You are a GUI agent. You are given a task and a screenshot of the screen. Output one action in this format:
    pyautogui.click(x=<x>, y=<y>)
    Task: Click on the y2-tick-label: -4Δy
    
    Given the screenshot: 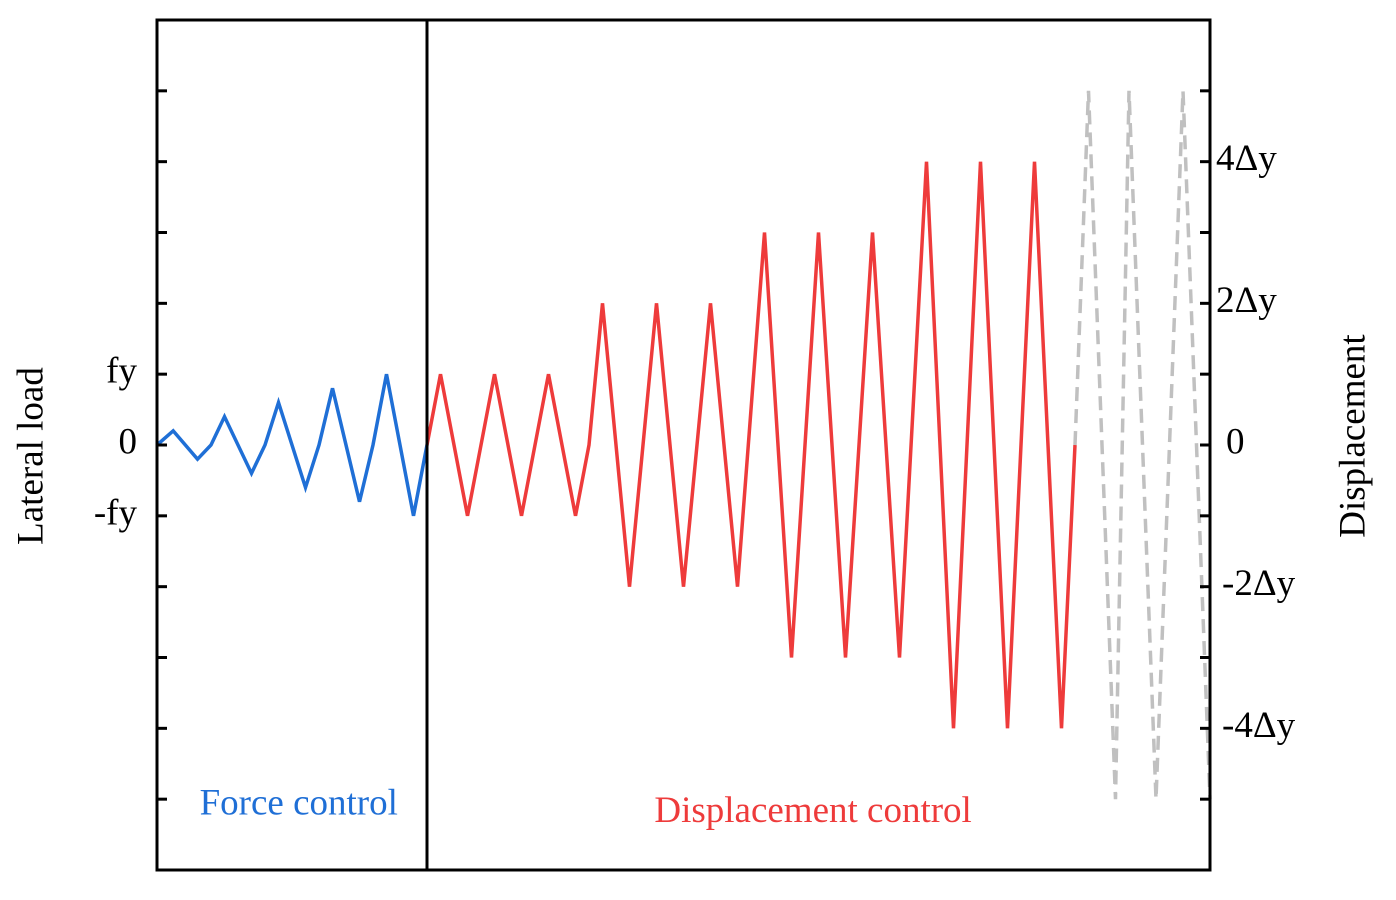 What is the action you would take?
    pyautogui.click(x=1259, y=725)
    